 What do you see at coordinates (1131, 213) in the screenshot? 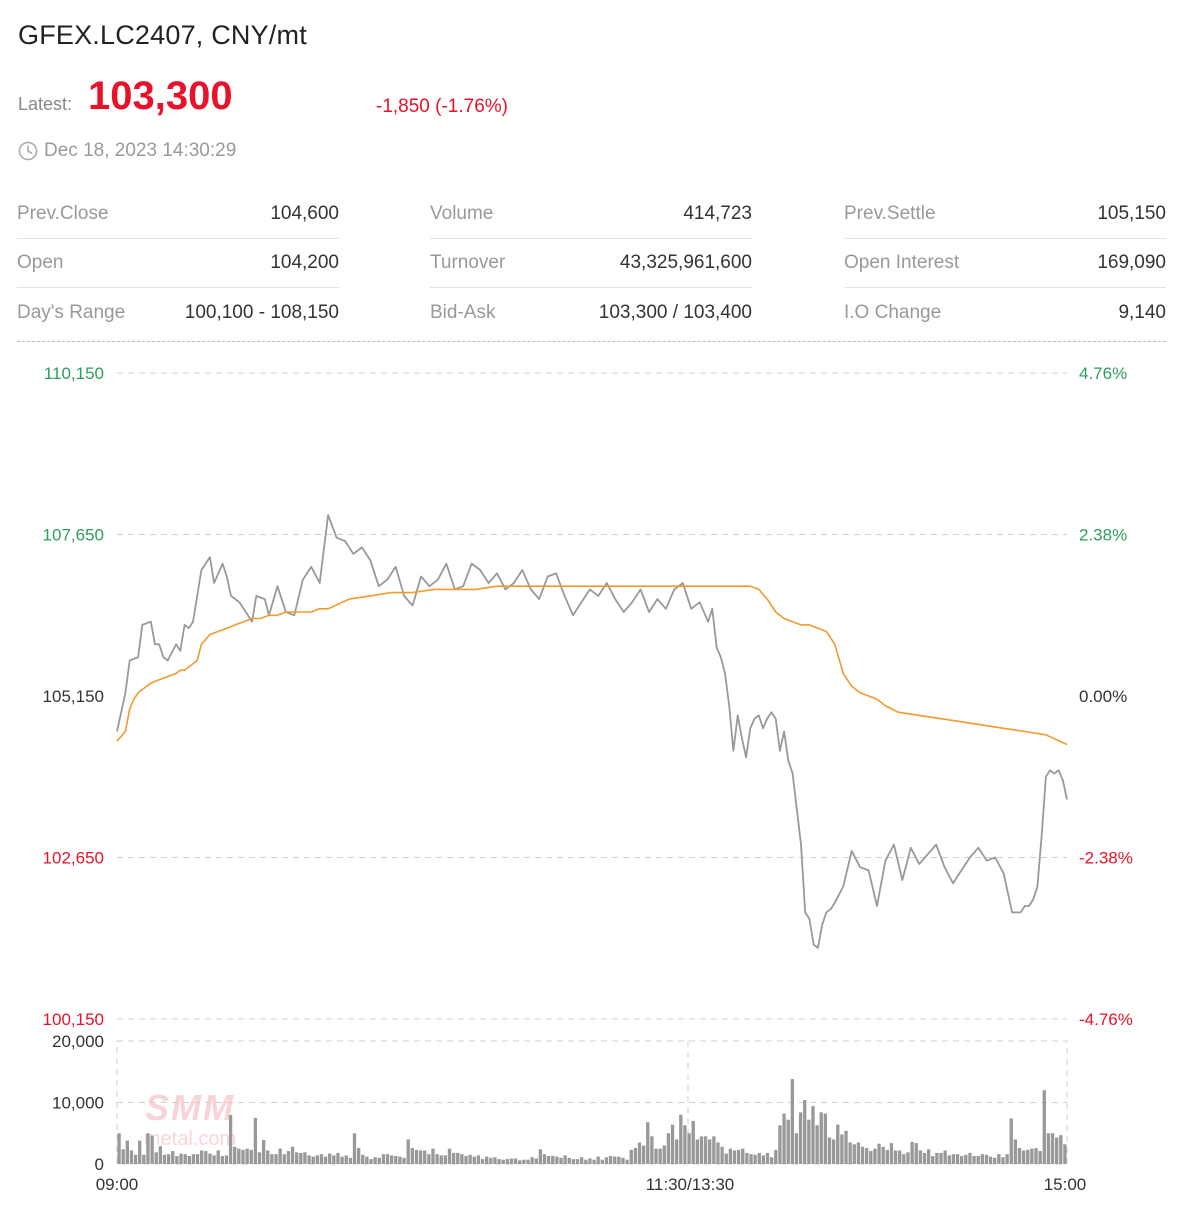
I see `stat-value: 105,150` at bounding box center [1131, 213].